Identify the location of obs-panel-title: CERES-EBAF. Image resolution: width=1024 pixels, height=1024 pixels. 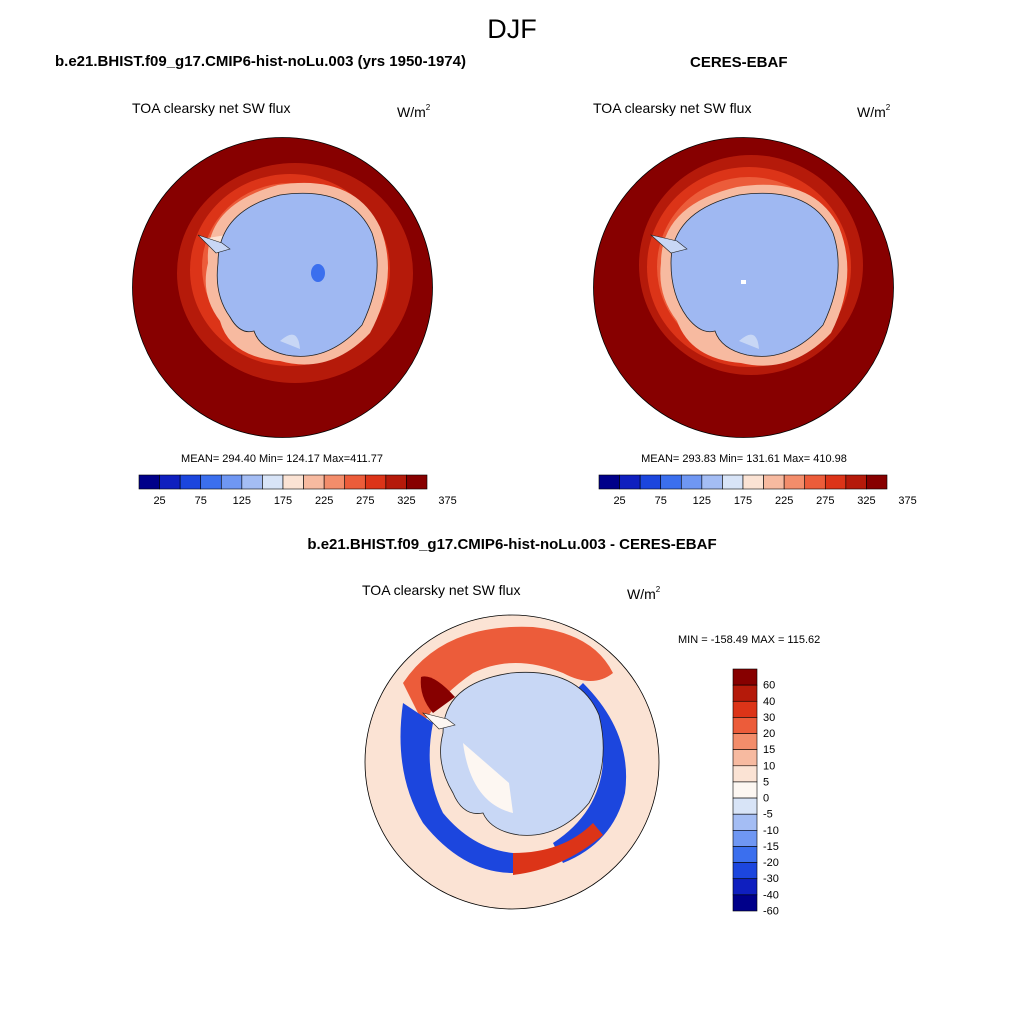
(739, 62).